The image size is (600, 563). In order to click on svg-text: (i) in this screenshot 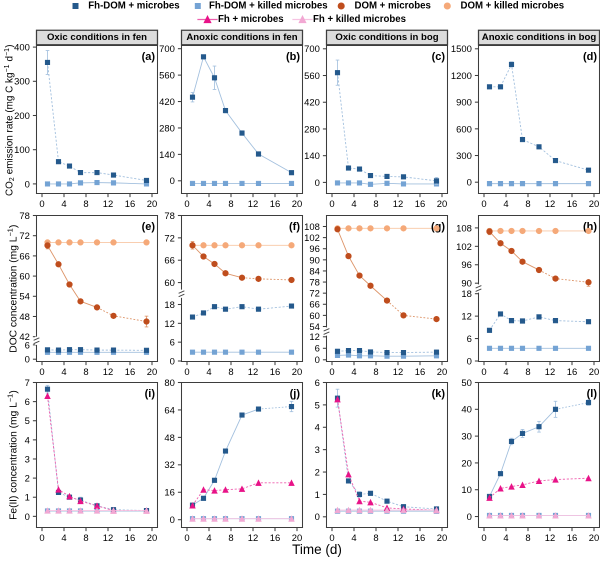, I will do `click(150, 394)`.